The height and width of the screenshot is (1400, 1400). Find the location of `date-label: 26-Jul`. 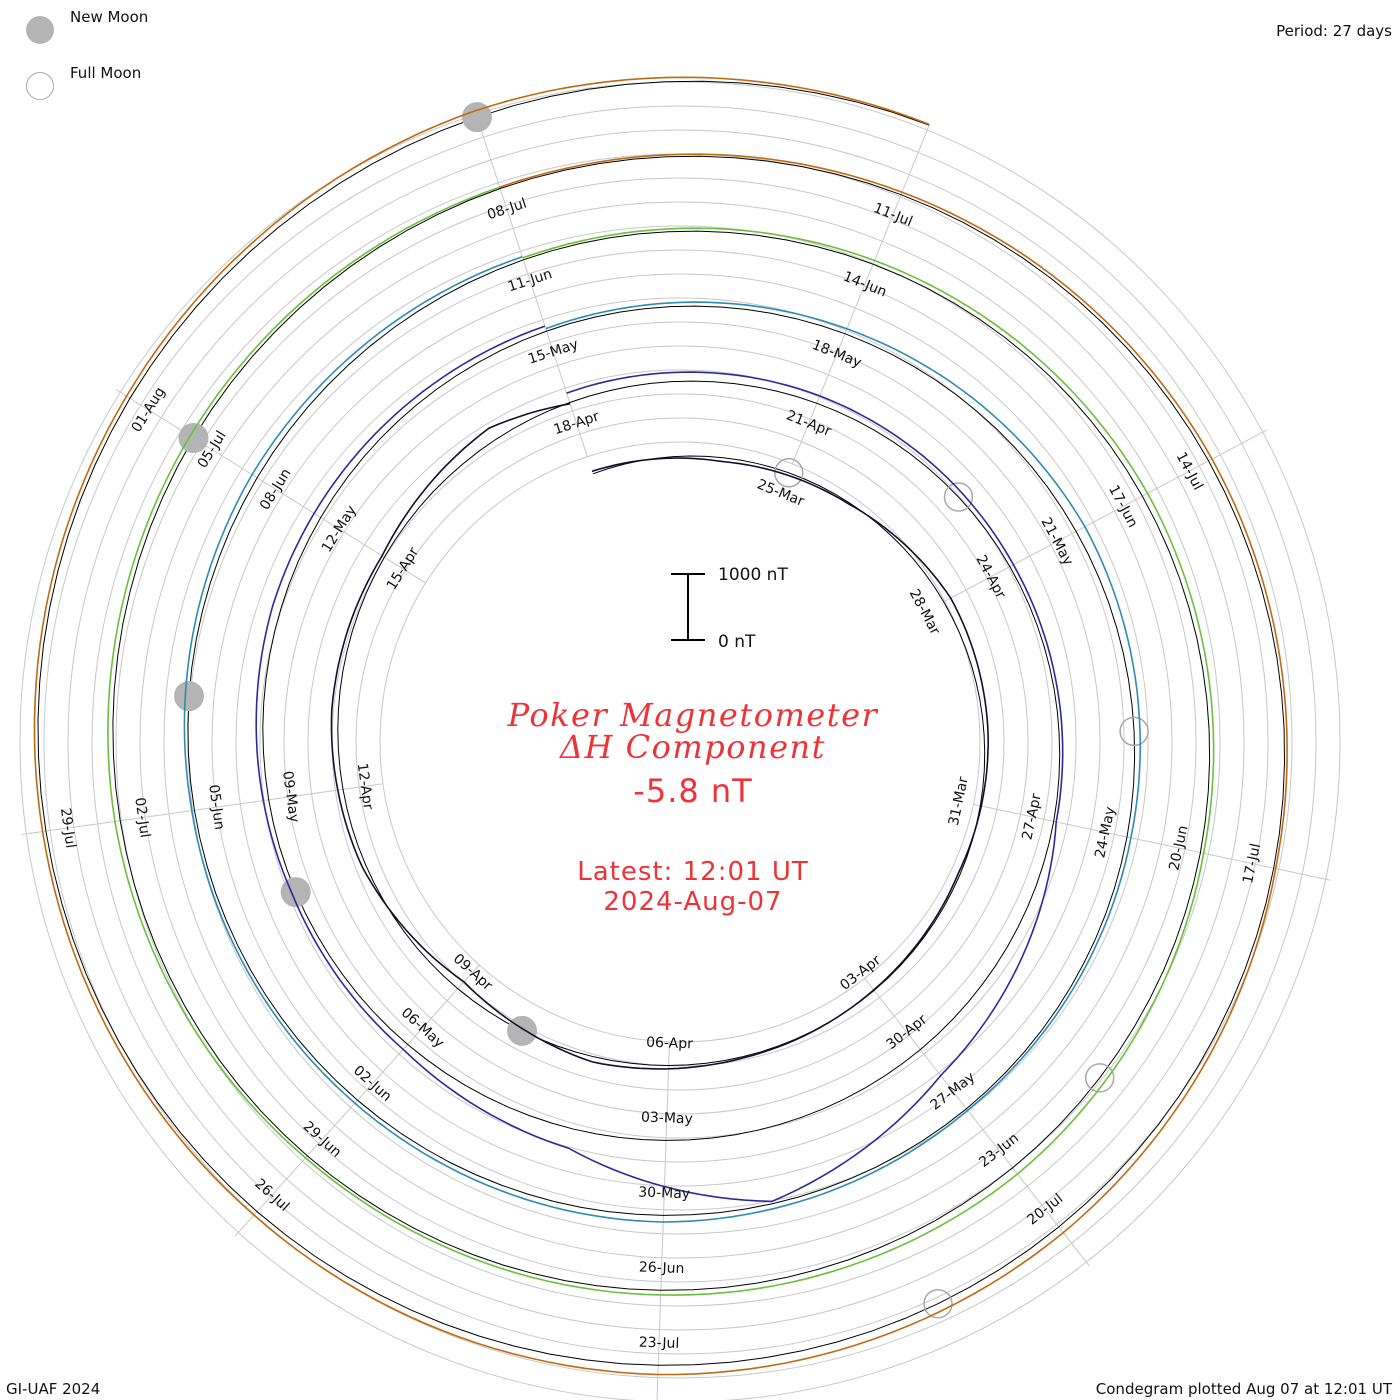

date-label: 26-Jul is located at coordinates (271, 1195).